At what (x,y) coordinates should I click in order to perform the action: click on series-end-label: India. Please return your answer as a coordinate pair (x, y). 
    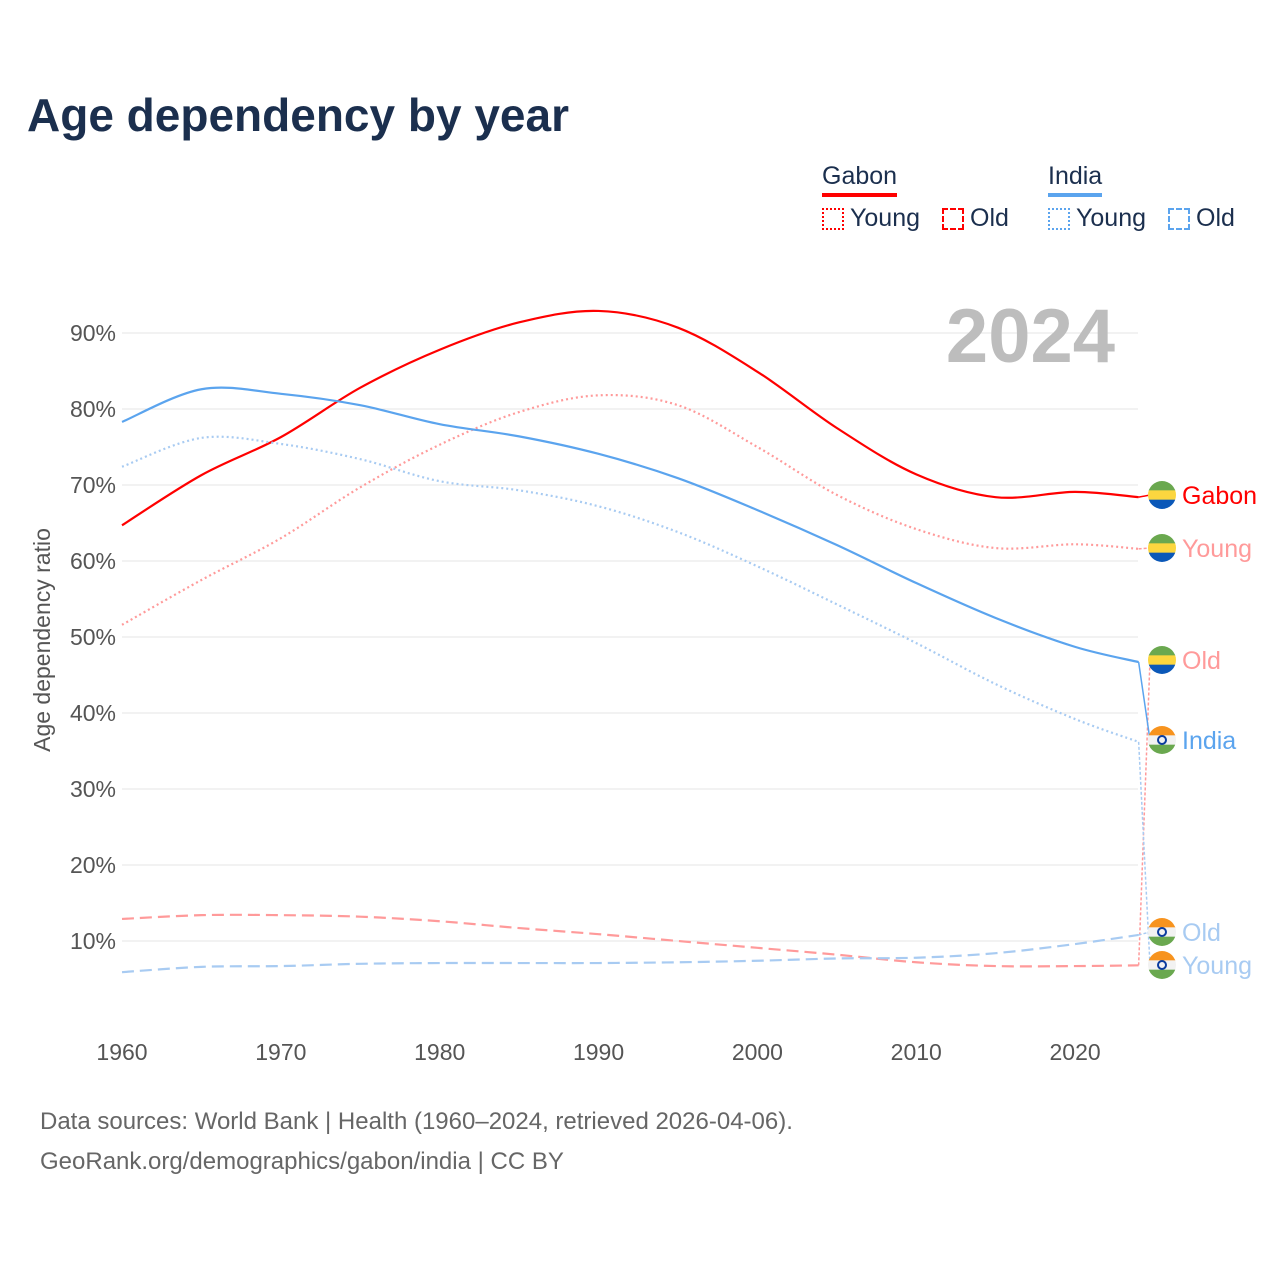
    Looking at the image, I should click on (1209, 741).